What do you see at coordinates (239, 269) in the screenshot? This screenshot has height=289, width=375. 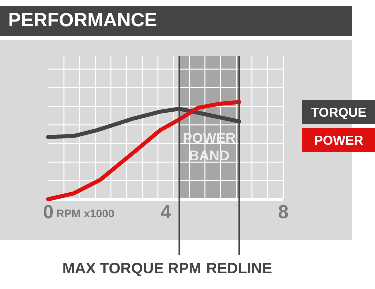 I see `ref-line-label: REDLINE` at bounding box center [239, 269].